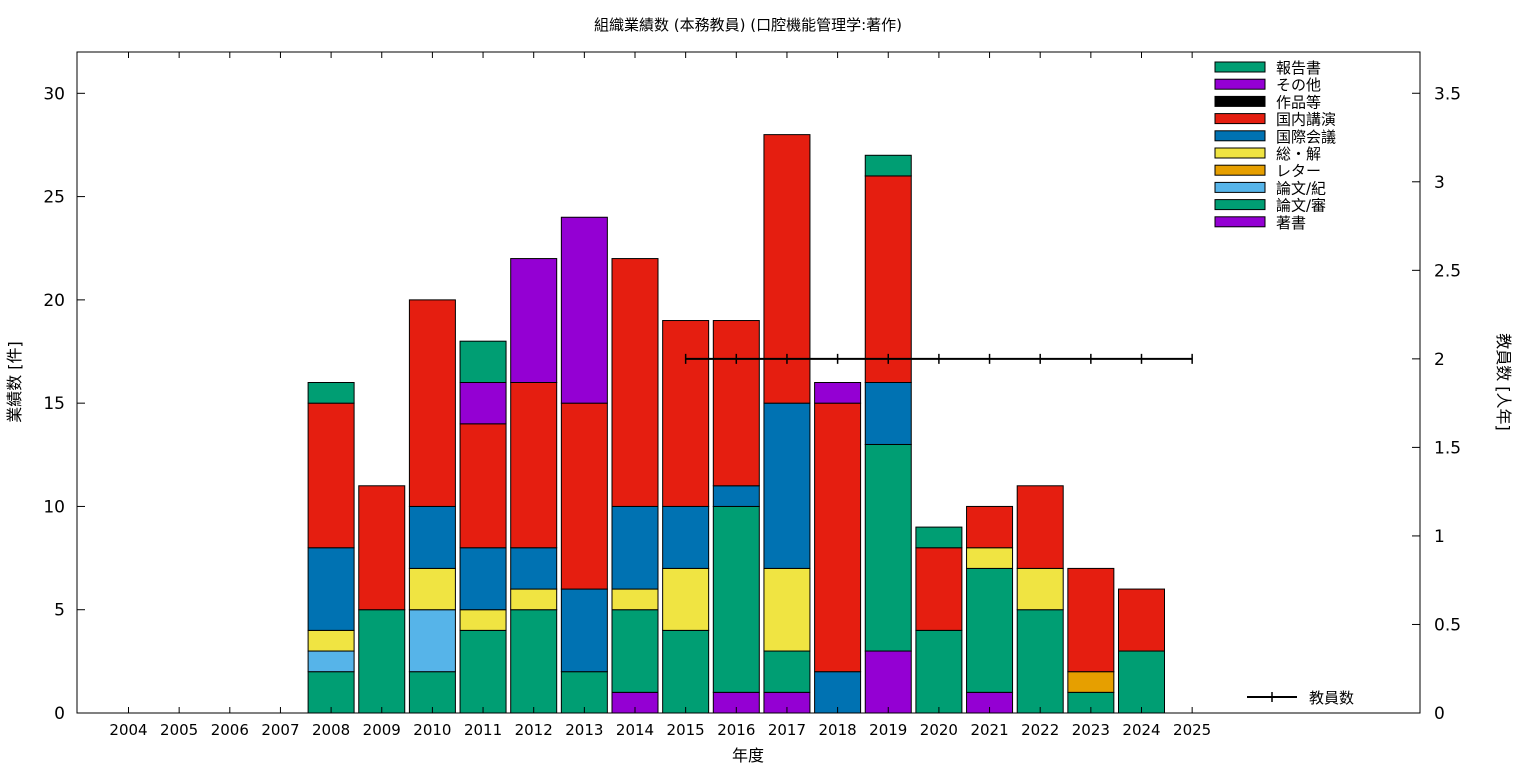 Image resolution: width=1536 pixels, height=768 pixels. What do you see at coordinates (280, 730) in the screenshot?
I see `x-tick-label: 2007` at bounding box center [280, 730].